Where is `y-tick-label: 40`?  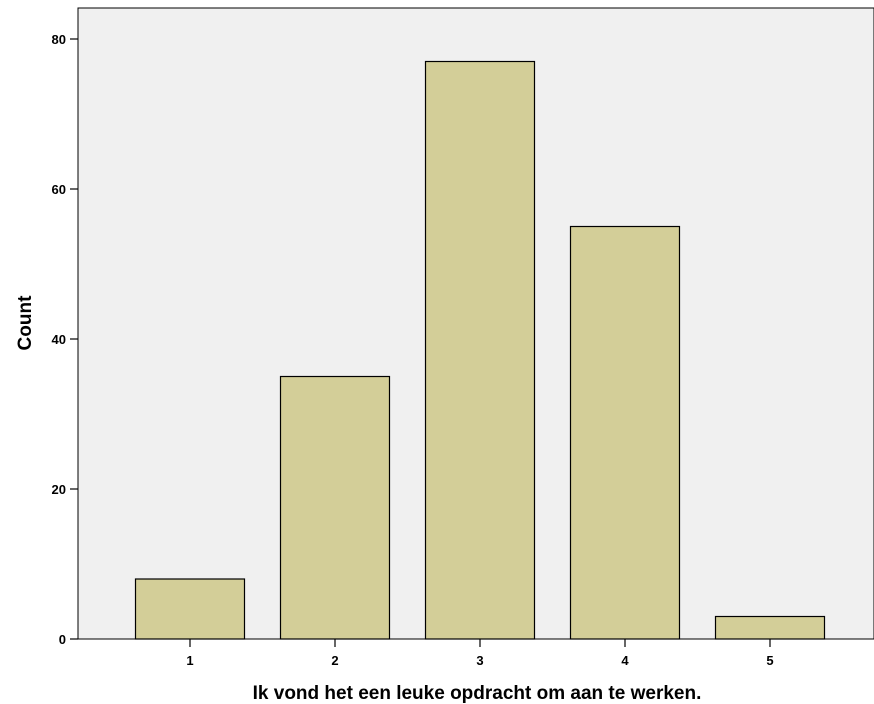 y-tick-label: 40 is located at coordinates (59, 339).